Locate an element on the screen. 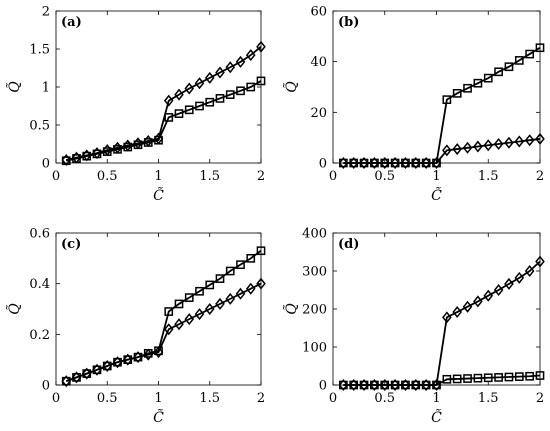  y-tick-label: 0.6 is located at coordinates (39, 234).